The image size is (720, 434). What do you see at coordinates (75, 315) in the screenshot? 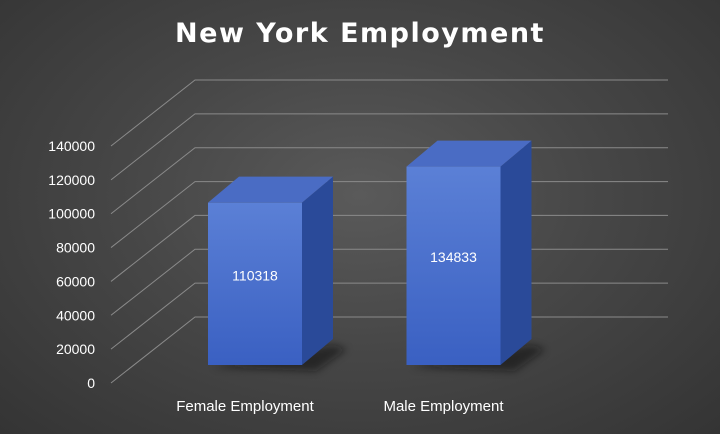
I see `y-tick-label: 40000` at bounding box center [75, 315].